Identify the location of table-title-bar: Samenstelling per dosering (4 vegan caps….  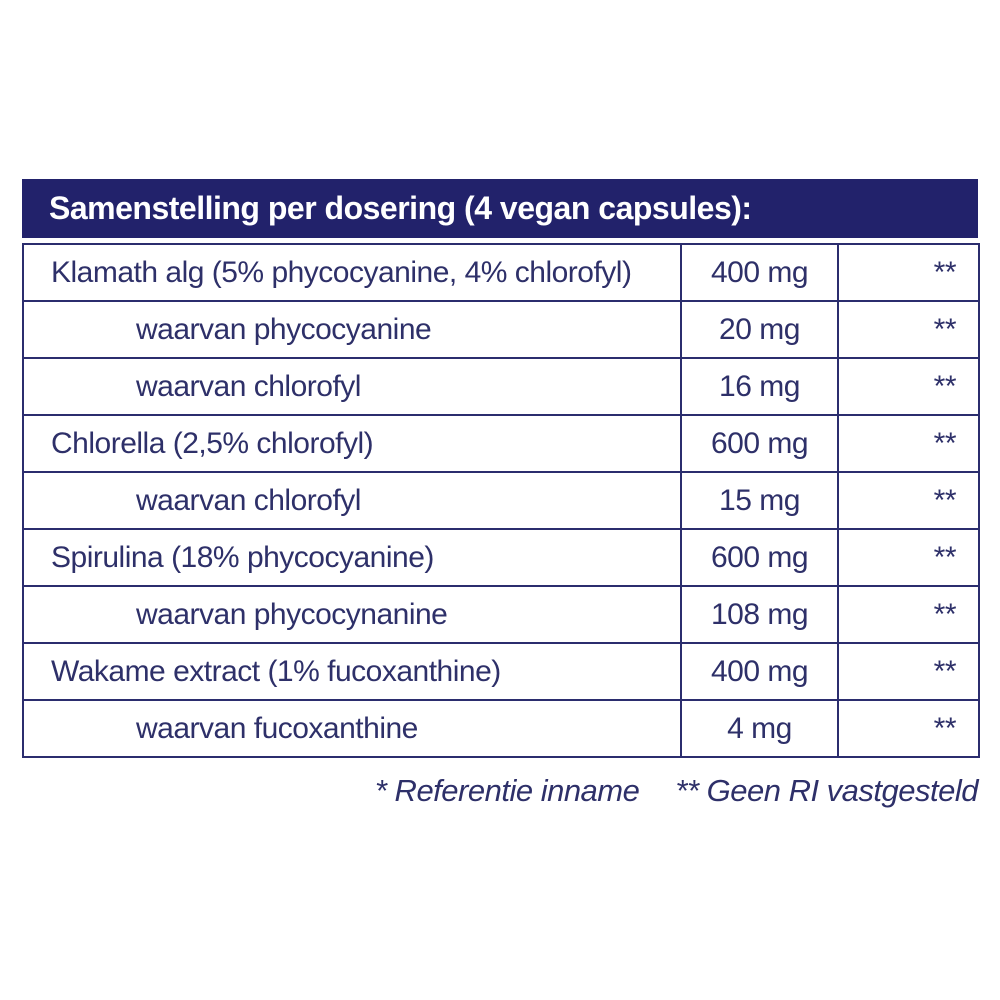
(500, 208).